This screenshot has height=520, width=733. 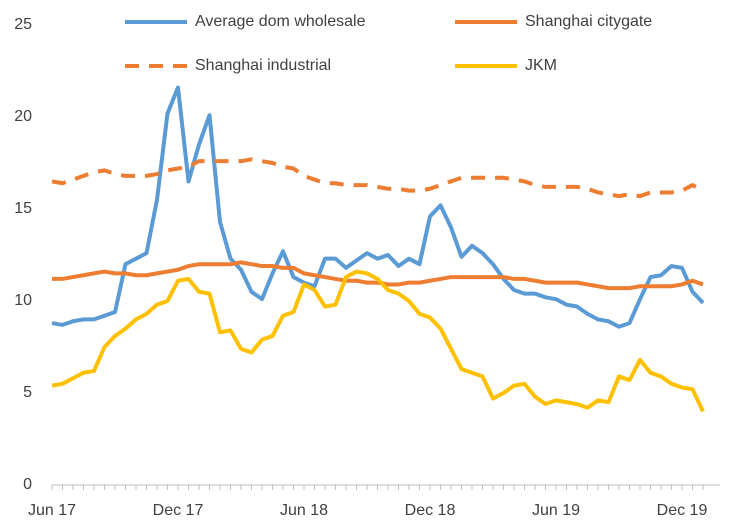 I want to click on x-tick-label: Dec 18, so click(x=430, y=510).